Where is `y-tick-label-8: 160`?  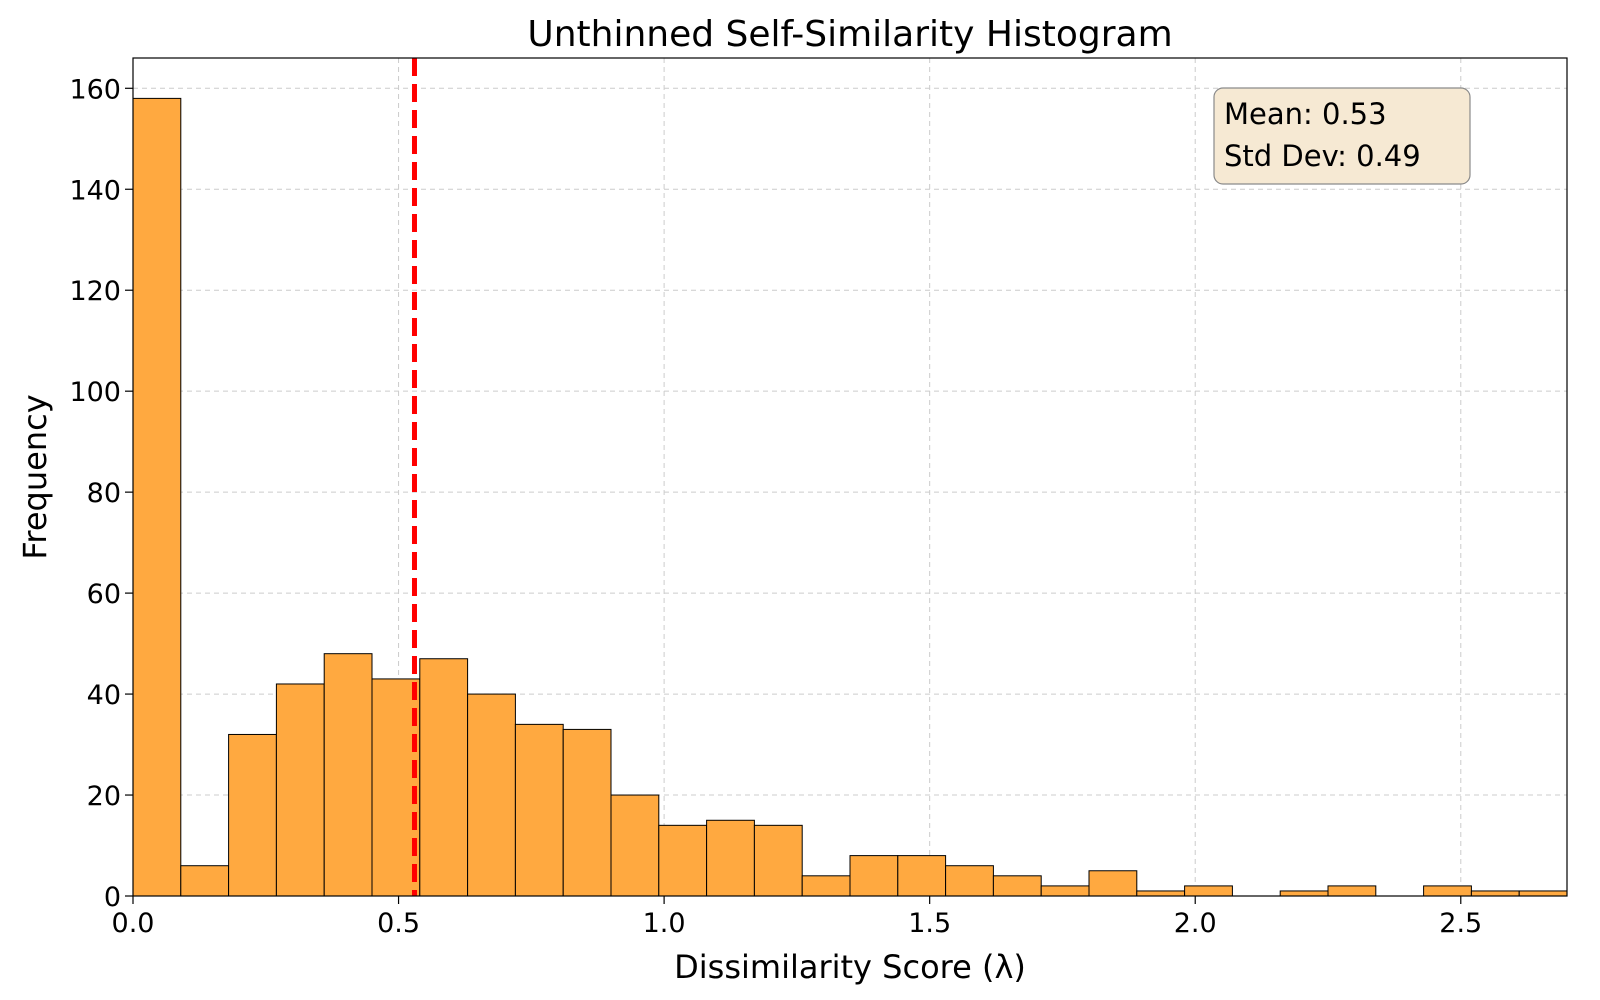
y-tick-label-8: 160 is located at coordinates (95, 89).